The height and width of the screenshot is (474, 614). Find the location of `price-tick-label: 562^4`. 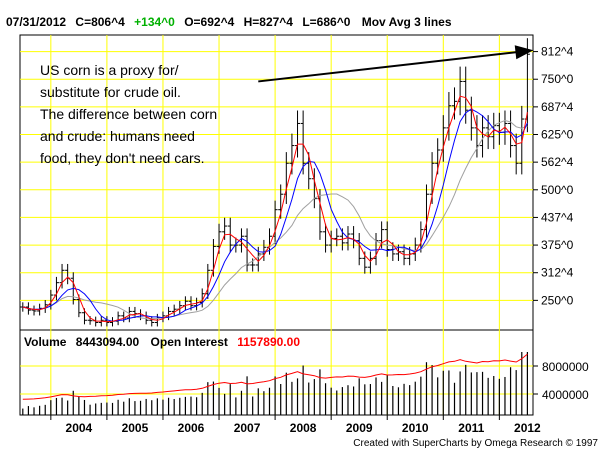

price-tick-label: 562^4 is located at coordinates (557, 162).